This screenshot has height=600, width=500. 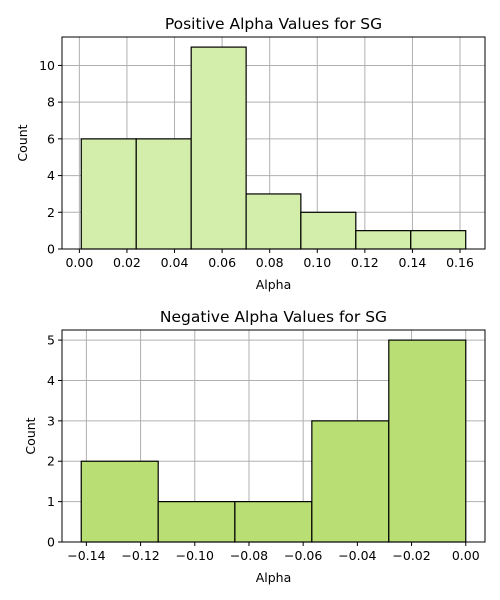 I want to click on x-tick-label: 0.12, so click(x=365, y=262).